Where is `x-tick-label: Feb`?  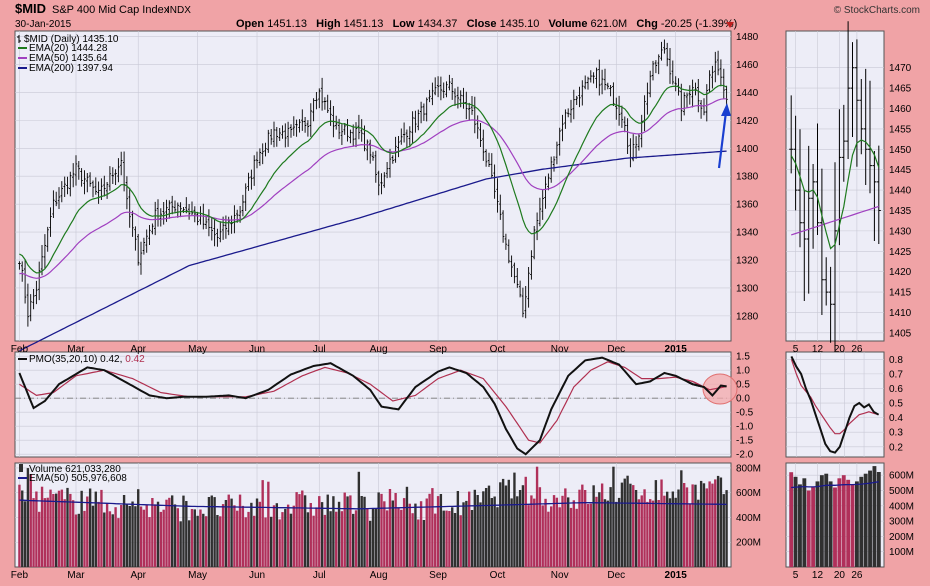
x-tick-label: Feb is located at coordinates (20, 349).